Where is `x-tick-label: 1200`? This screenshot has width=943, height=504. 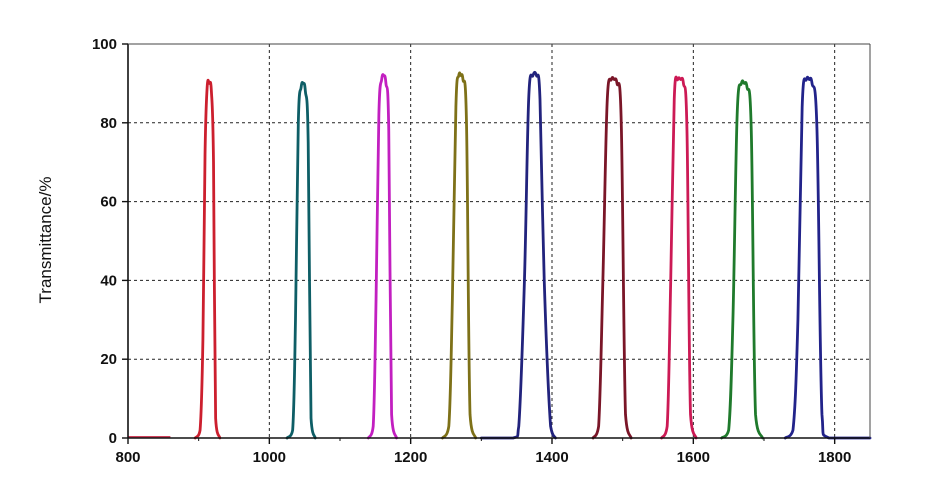 x-tick-label: 1200 is located at coordinates (410, 457).